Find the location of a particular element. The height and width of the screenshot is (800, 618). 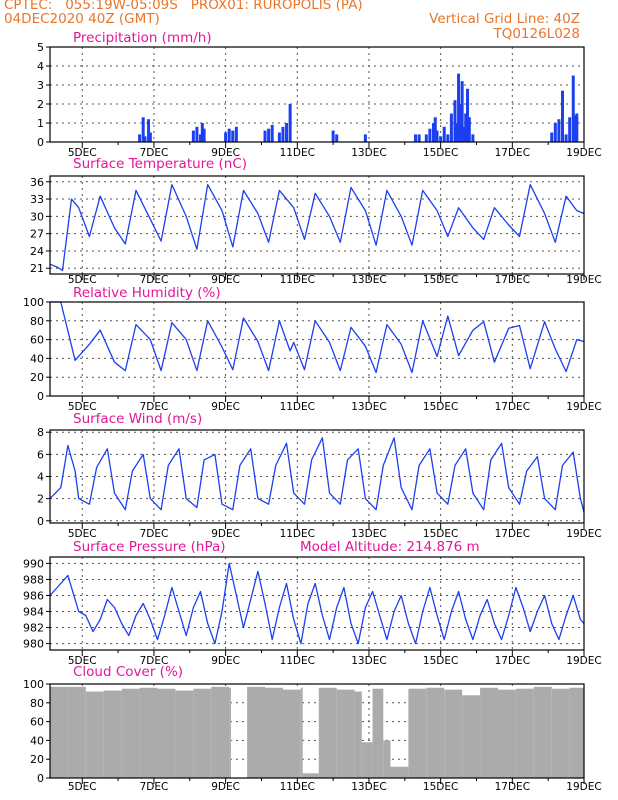

y-tick-label: 3 is located at coordinates (40, 85).